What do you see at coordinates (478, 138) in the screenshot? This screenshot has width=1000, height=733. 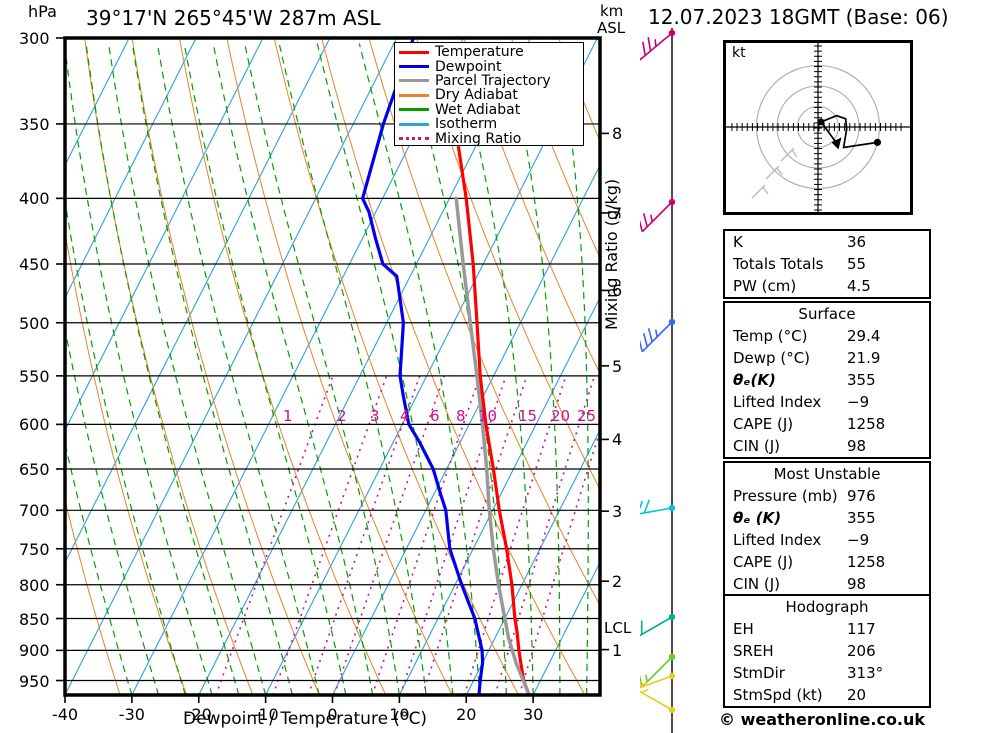 I see `legend-label: Mixing Ratio` at bounding box center [478, 138].